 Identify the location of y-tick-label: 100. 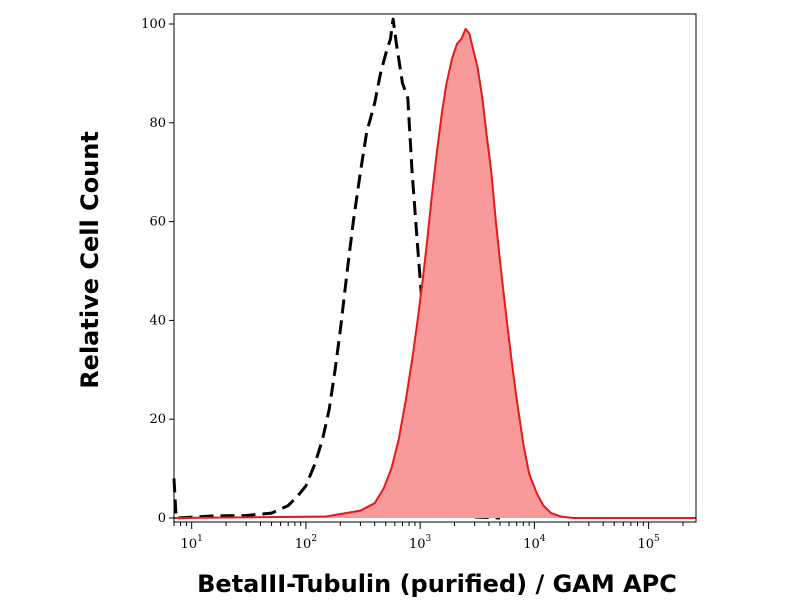
(153, 24).